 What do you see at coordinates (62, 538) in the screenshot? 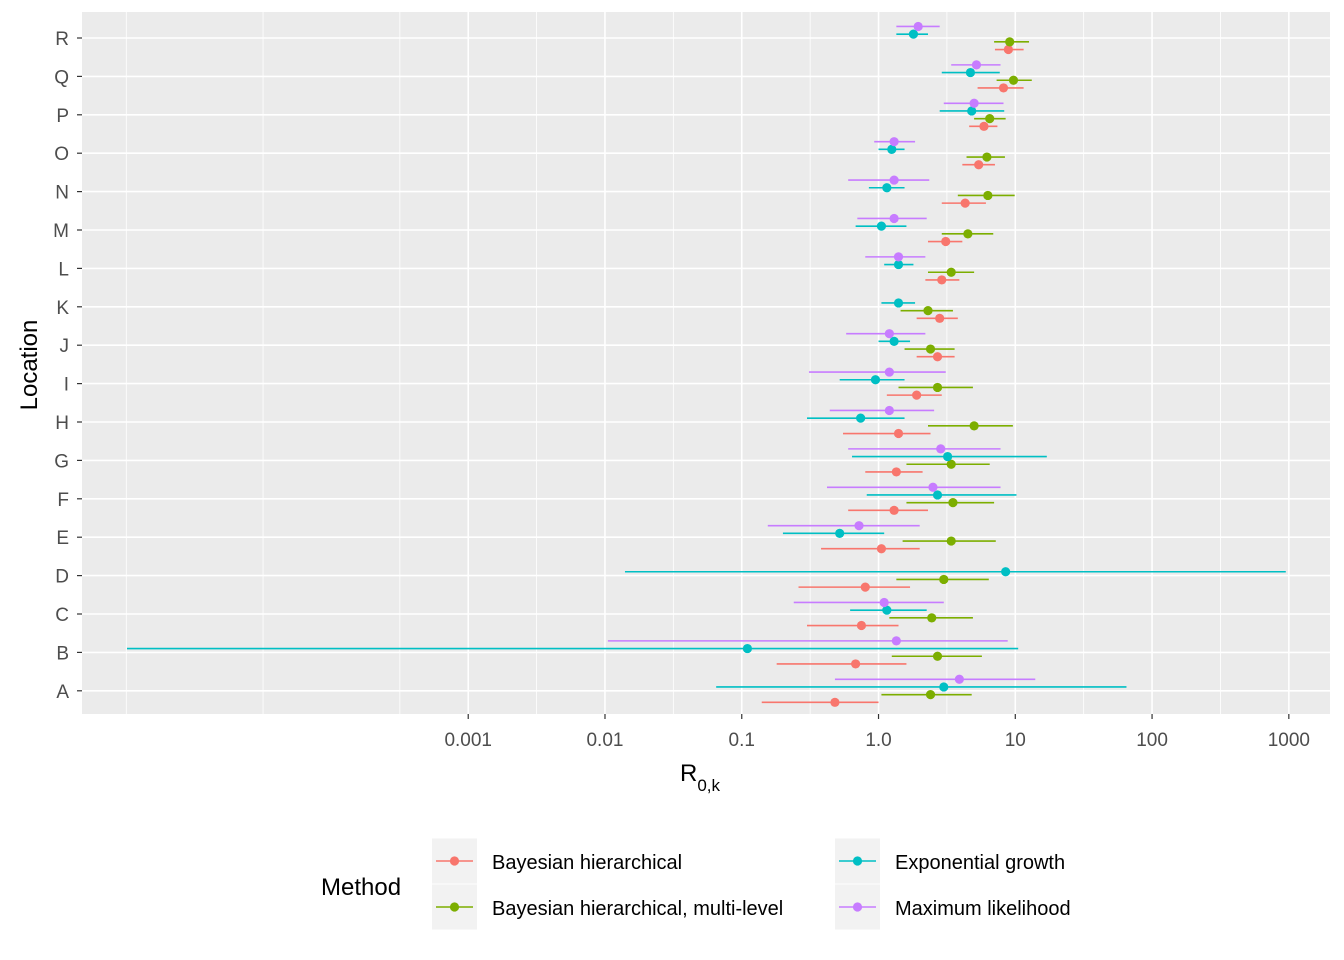
I see `y-tick-label: E` at bounding box center [62, 538].